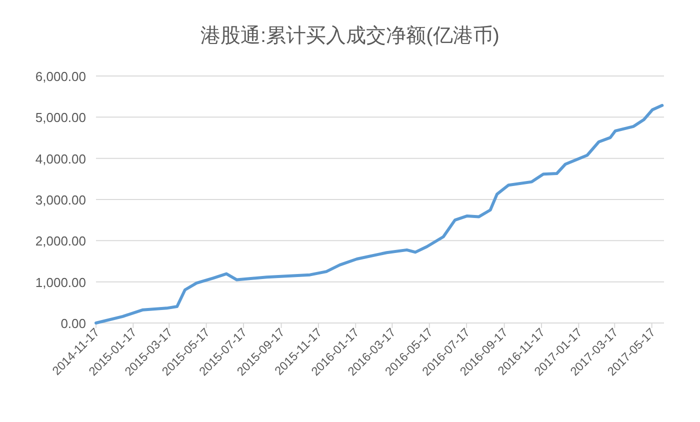 The image size is (700, 422). I want to click on y-tick-label: 3,000.00, so click(60, 200).